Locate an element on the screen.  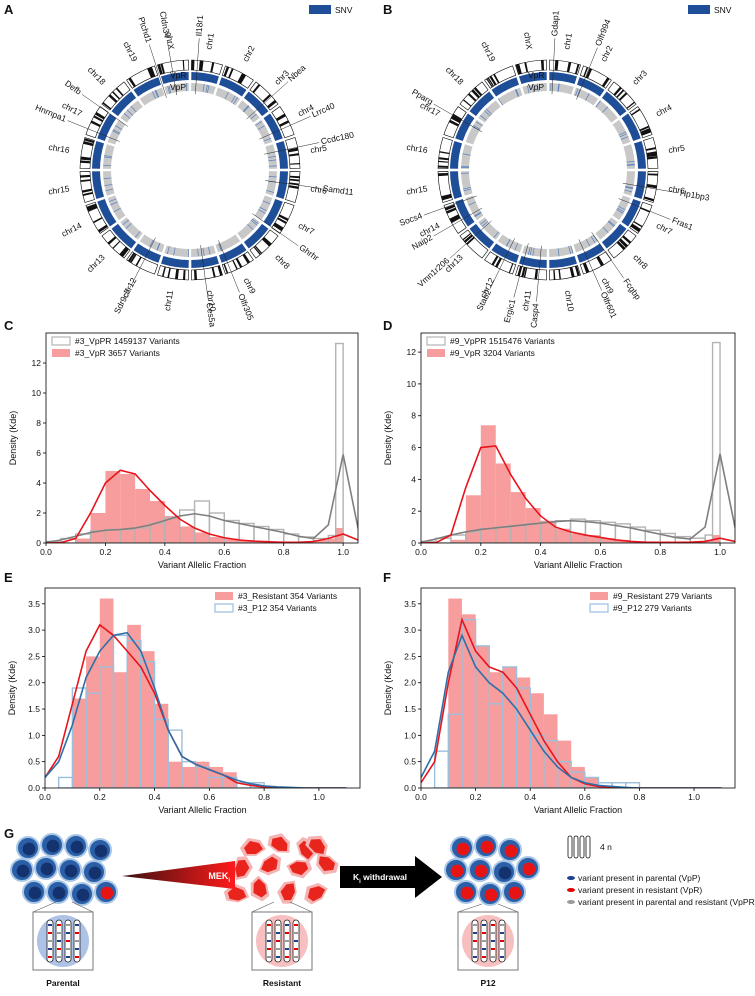
zoom-line is located at coordinates (82, 907).